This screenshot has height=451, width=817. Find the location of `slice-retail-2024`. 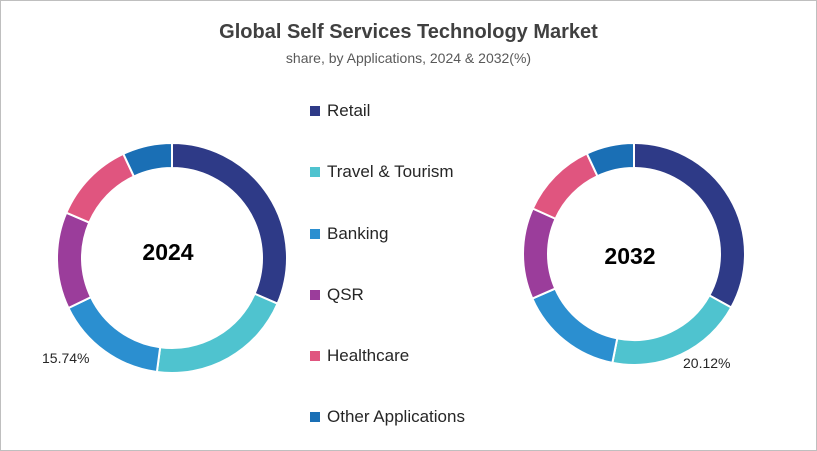

slice-retail-2024 is located at coordinates (229, 223).